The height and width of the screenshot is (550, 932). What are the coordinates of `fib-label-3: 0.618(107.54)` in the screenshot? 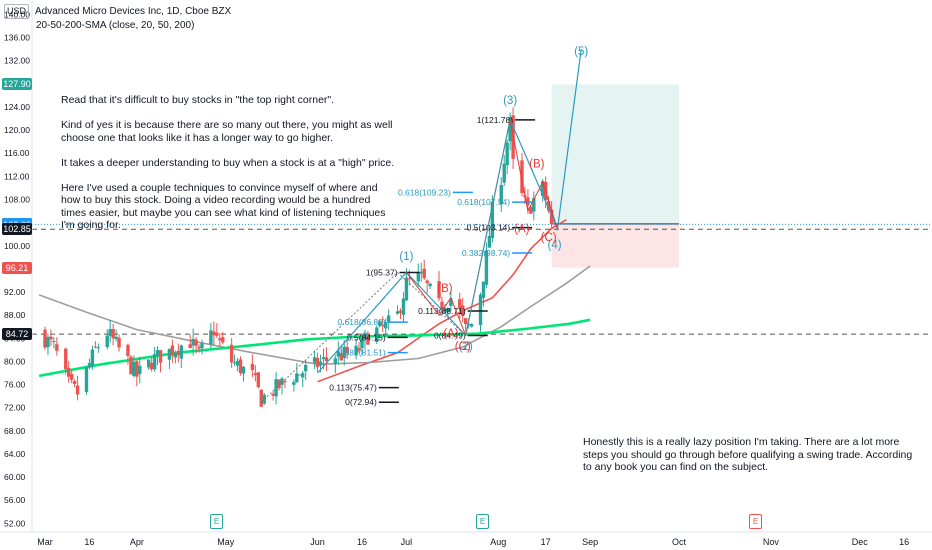 It's located at (483, 202).